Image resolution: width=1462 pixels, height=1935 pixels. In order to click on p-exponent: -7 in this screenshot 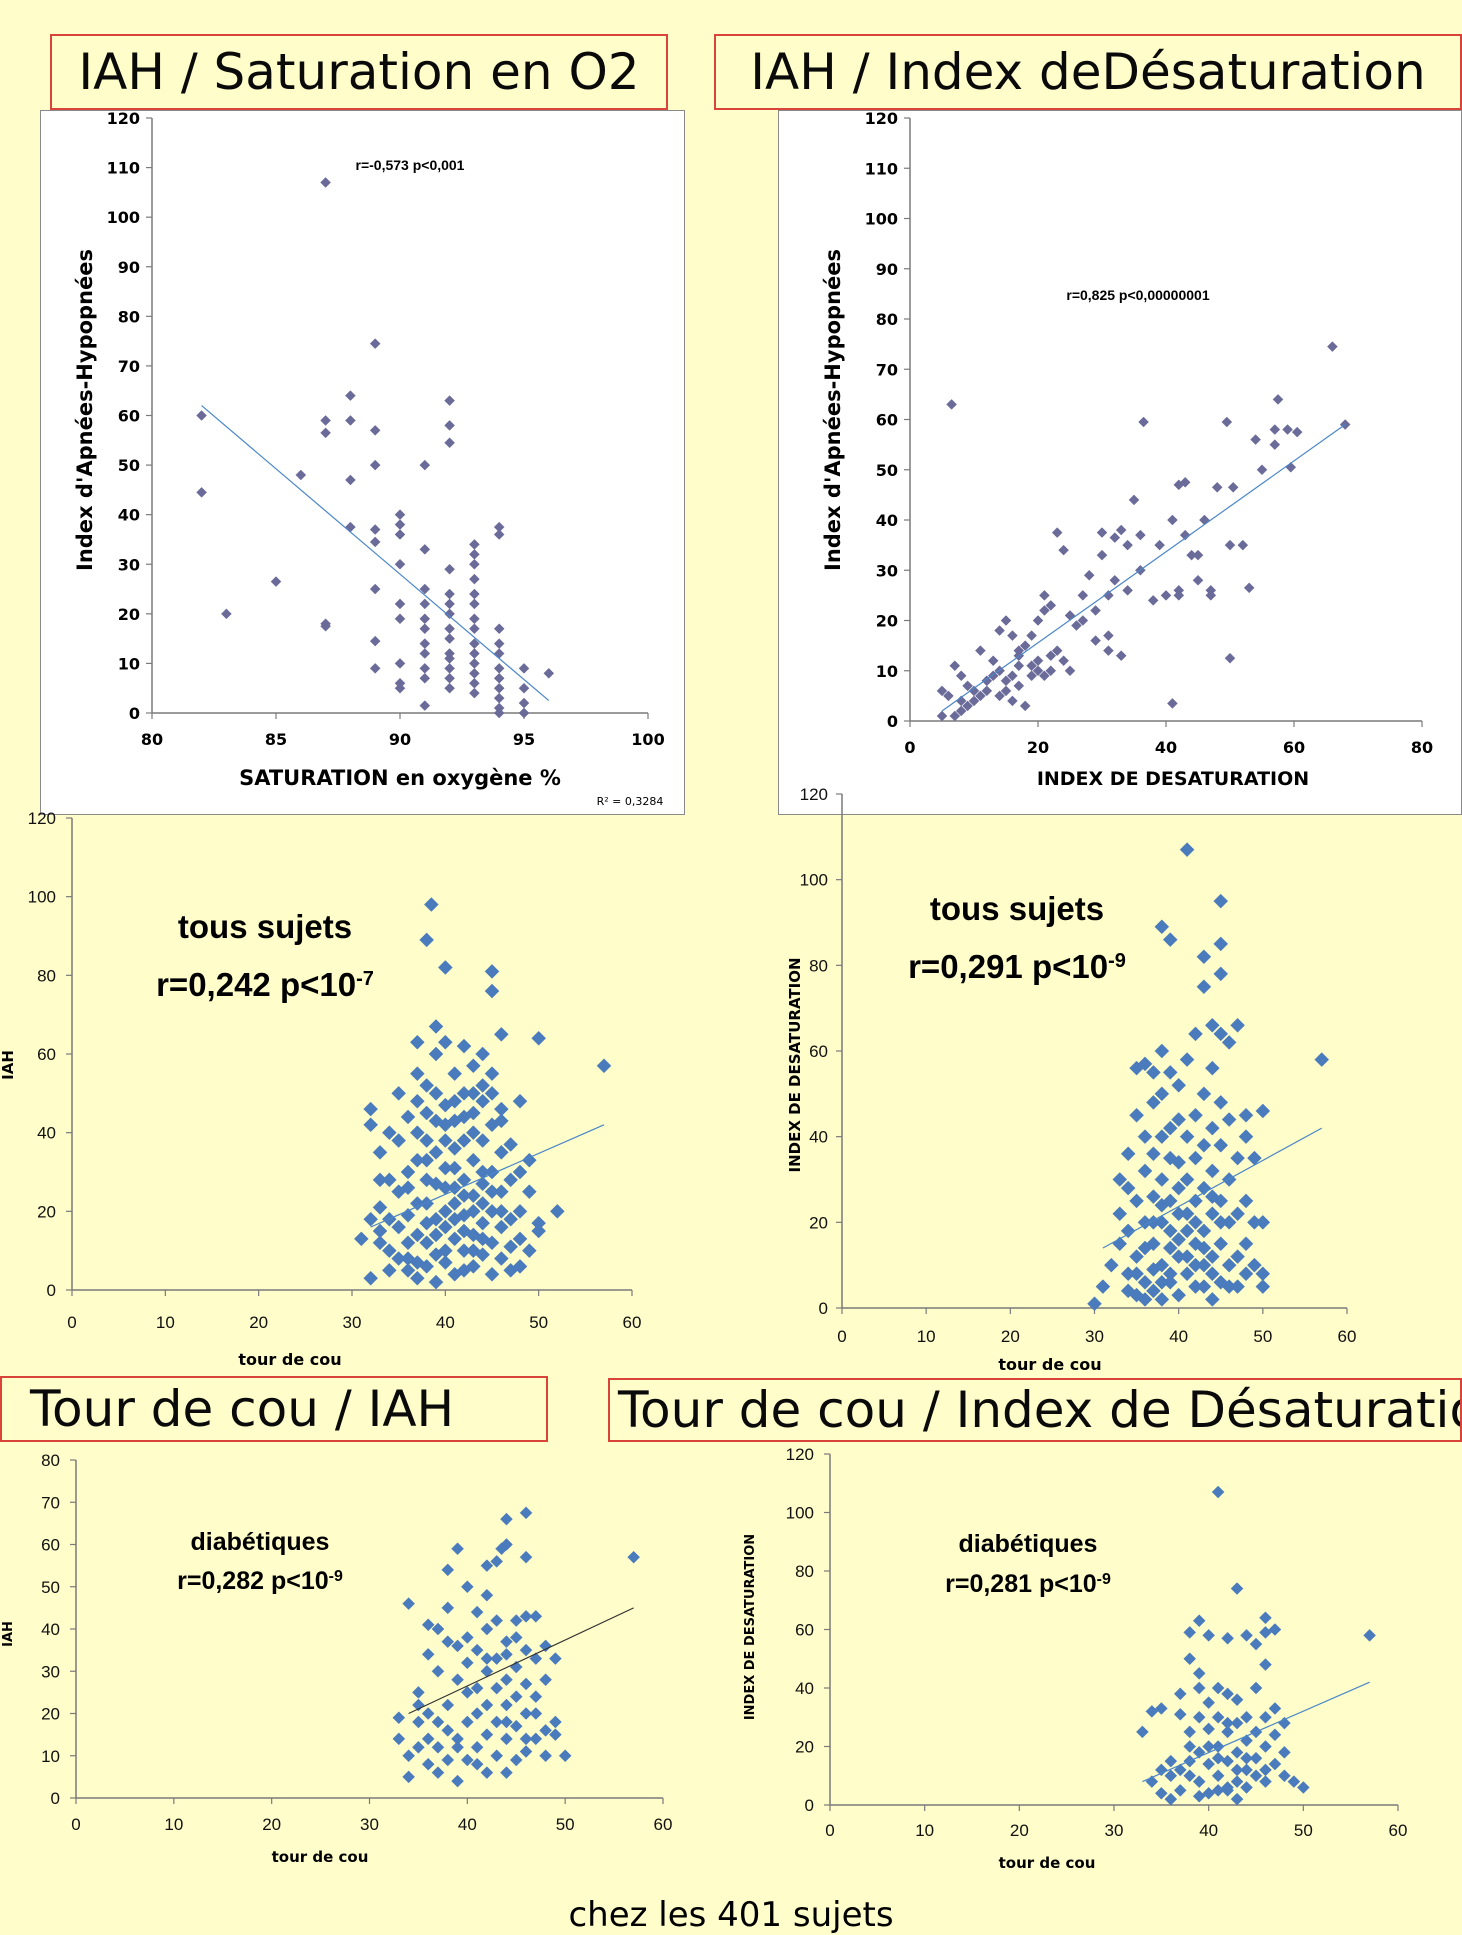, I will do `click(365, 979)`.